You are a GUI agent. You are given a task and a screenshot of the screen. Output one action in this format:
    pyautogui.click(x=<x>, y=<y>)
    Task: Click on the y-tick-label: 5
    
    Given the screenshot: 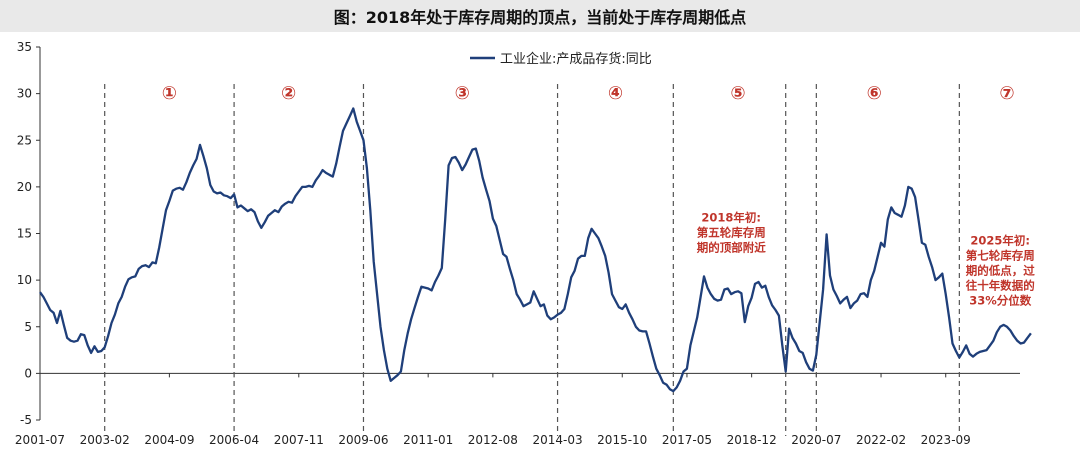 What is the action you would take?
    pyautogui.click(x=28, y=327)
    